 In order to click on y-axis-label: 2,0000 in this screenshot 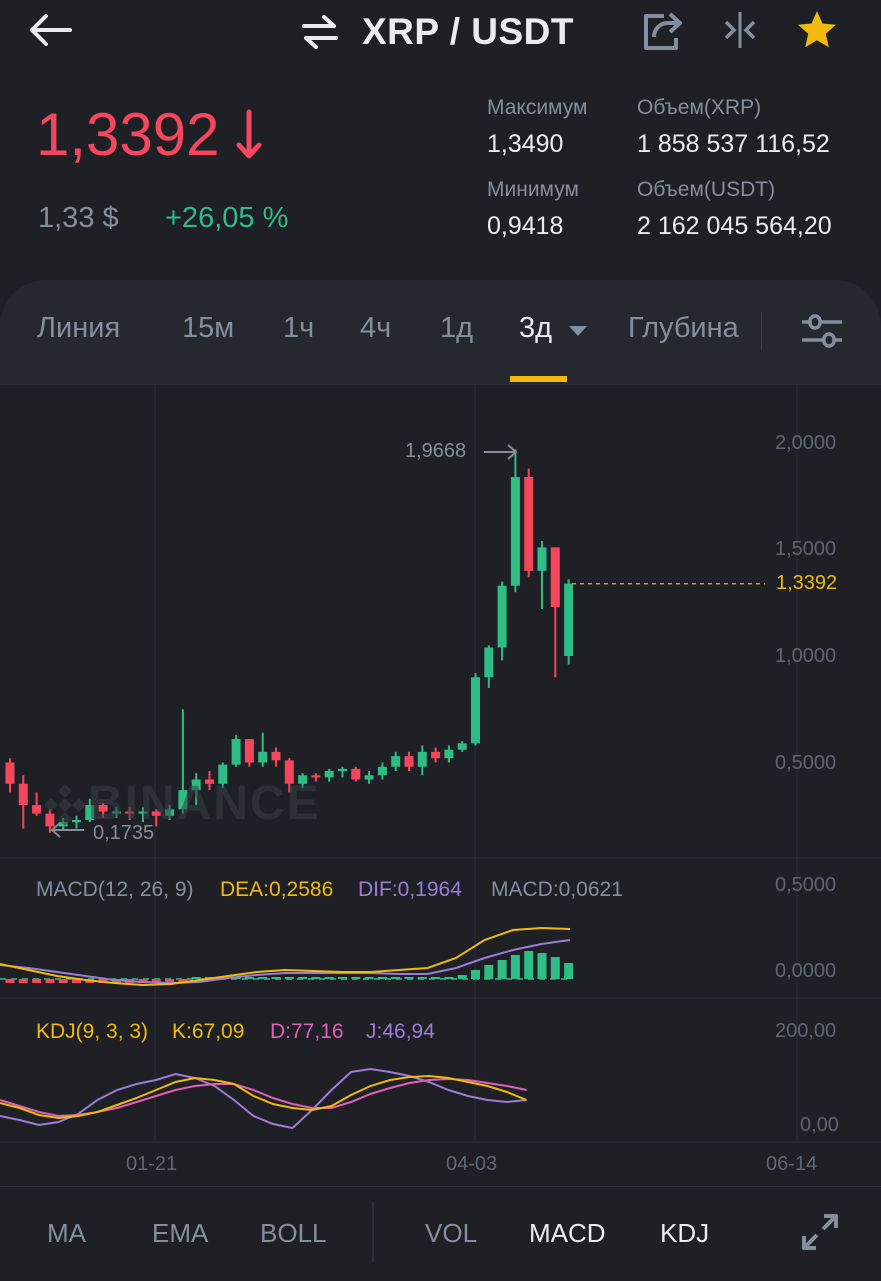, I will do `click(806, 443)`.